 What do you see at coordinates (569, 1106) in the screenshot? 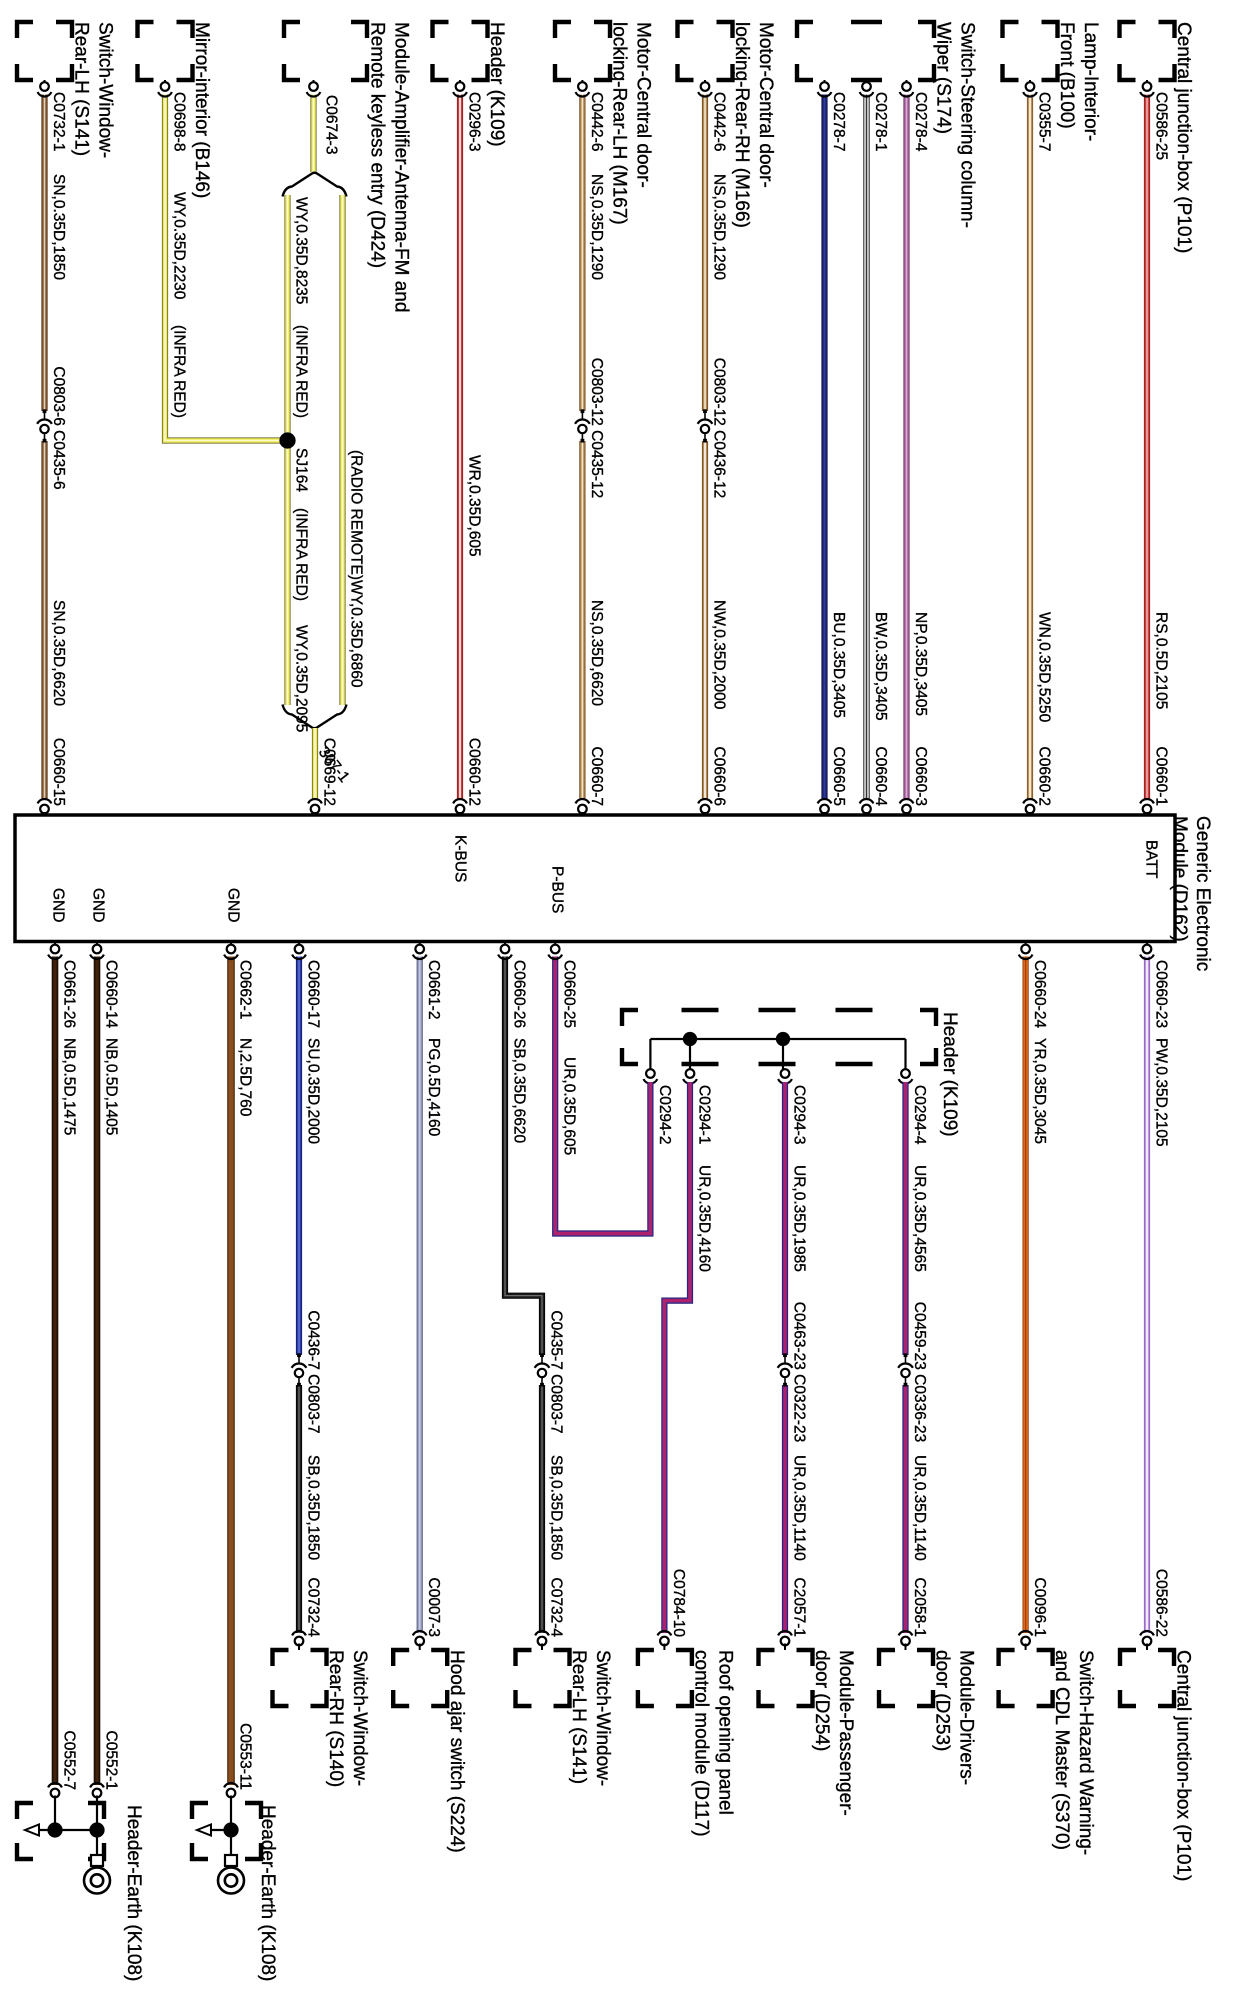
I see `svg-text: UR,0.35D,605` at bounding box center [569, 1106].